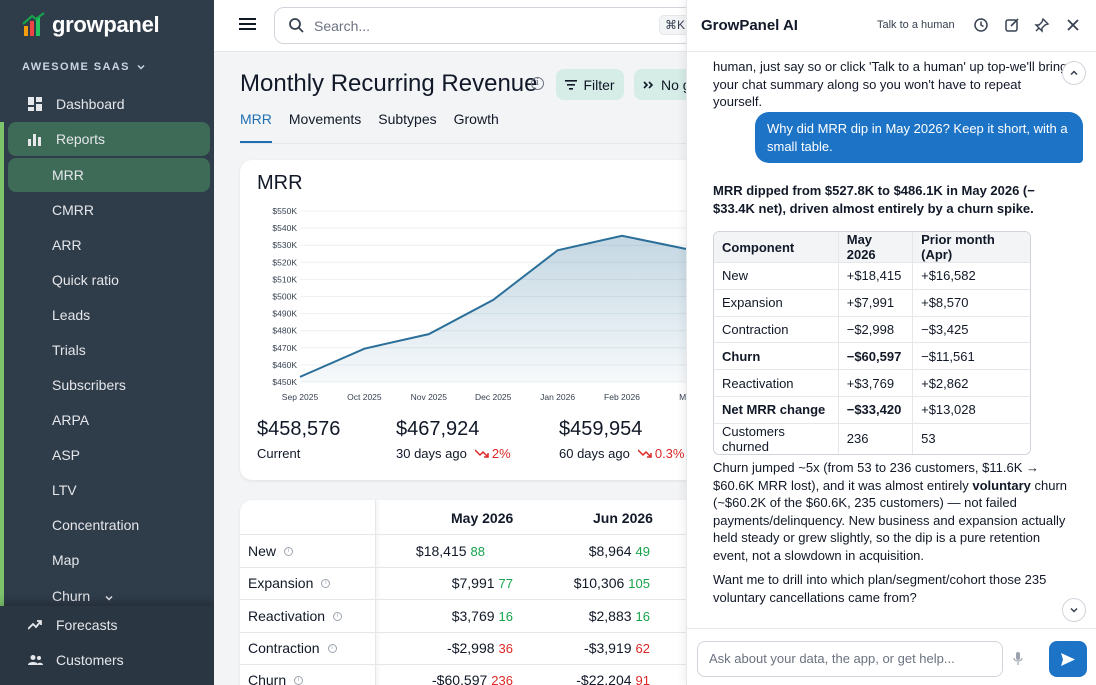 The width and height of the screenshot is (1096, 685). I want to click on sidebar-item-concentration: Concentration, so click(109, 525).